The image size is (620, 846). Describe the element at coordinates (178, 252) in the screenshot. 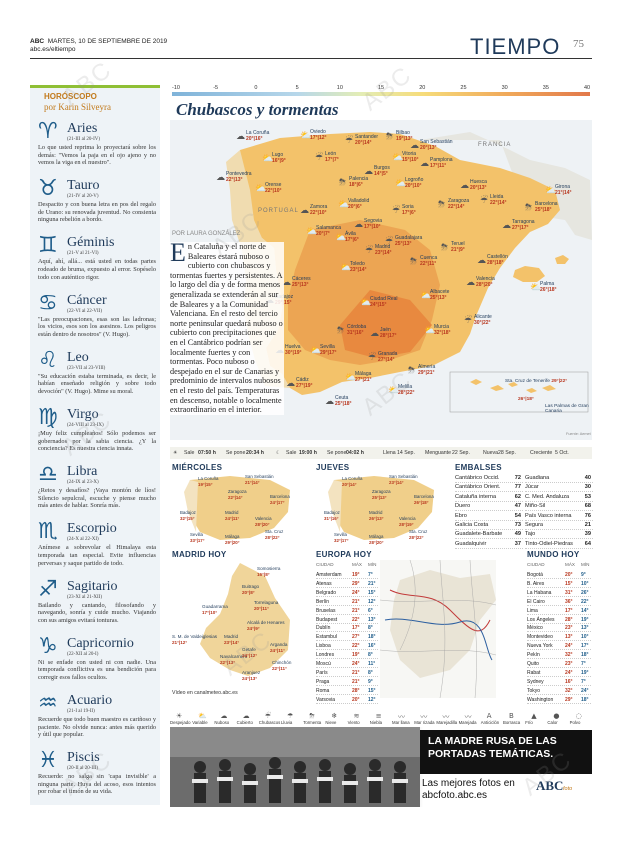

I see `article-drop-cap: E` at that location.